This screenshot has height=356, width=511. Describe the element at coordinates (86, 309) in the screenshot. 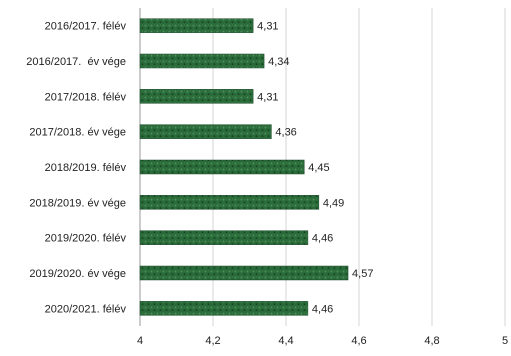

I see `category-label: 2020/2021. félév` at that location.